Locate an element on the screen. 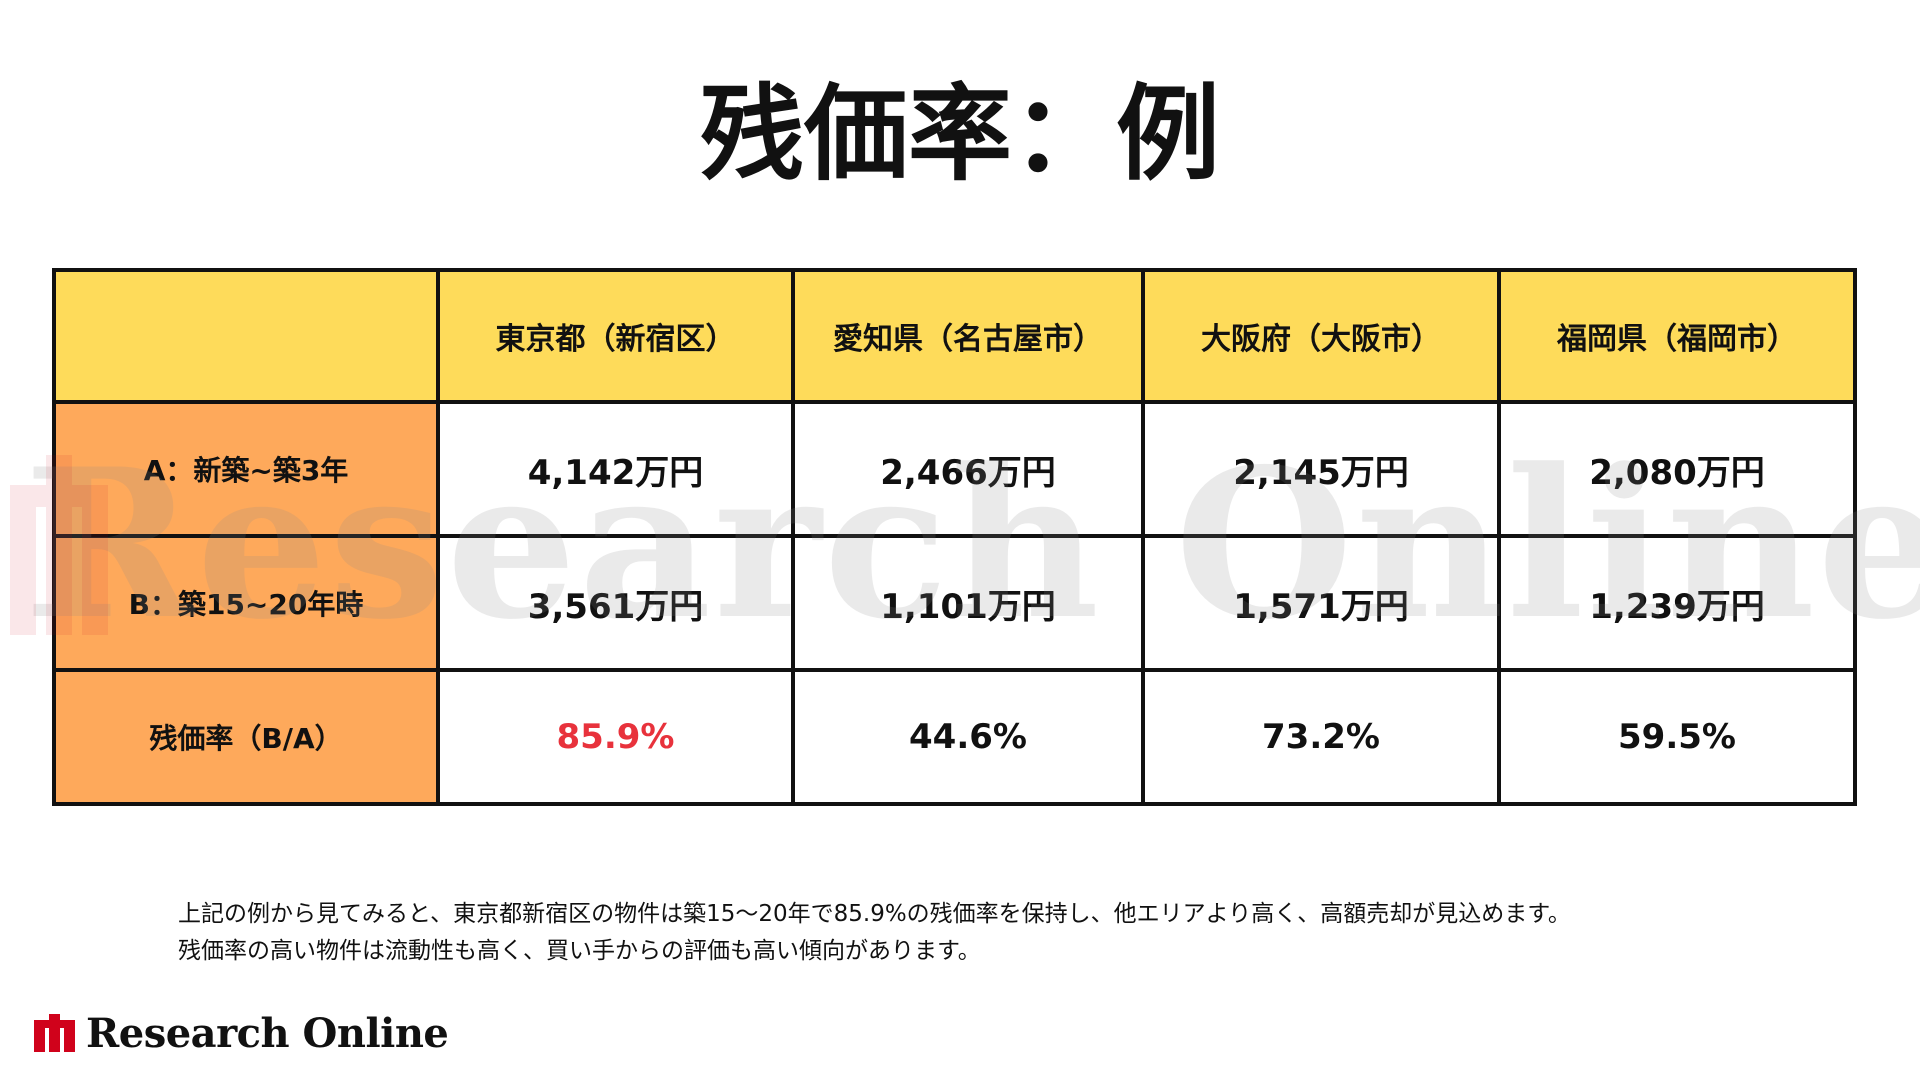 This screenshot has height=1080, width=1920. table-cell: 4,142万円 is located at coordinates (615, 469).